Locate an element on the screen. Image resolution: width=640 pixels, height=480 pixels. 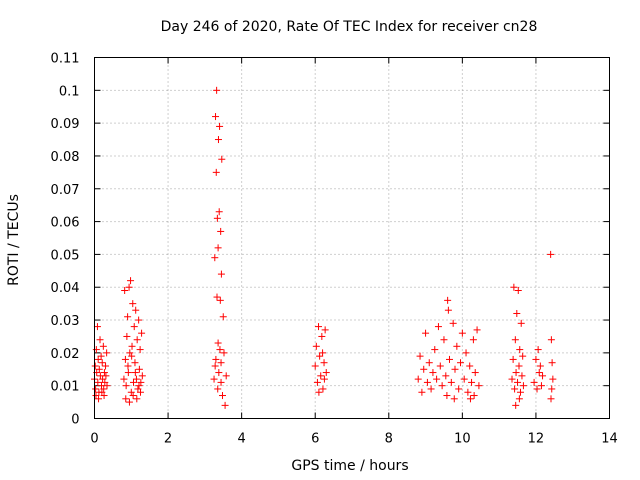
y-axis-label: ROTI / TECUs is located at coordinates (14, 240).